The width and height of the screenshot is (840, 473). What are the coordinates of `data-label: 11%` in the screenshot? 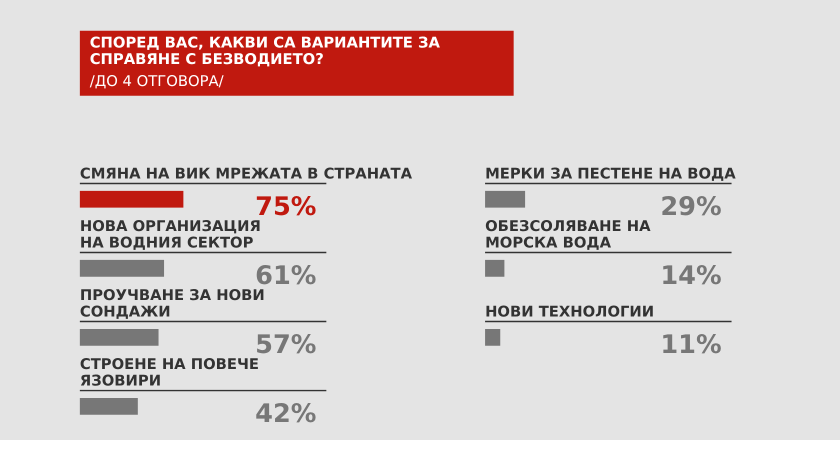 It's located at (691, 345).